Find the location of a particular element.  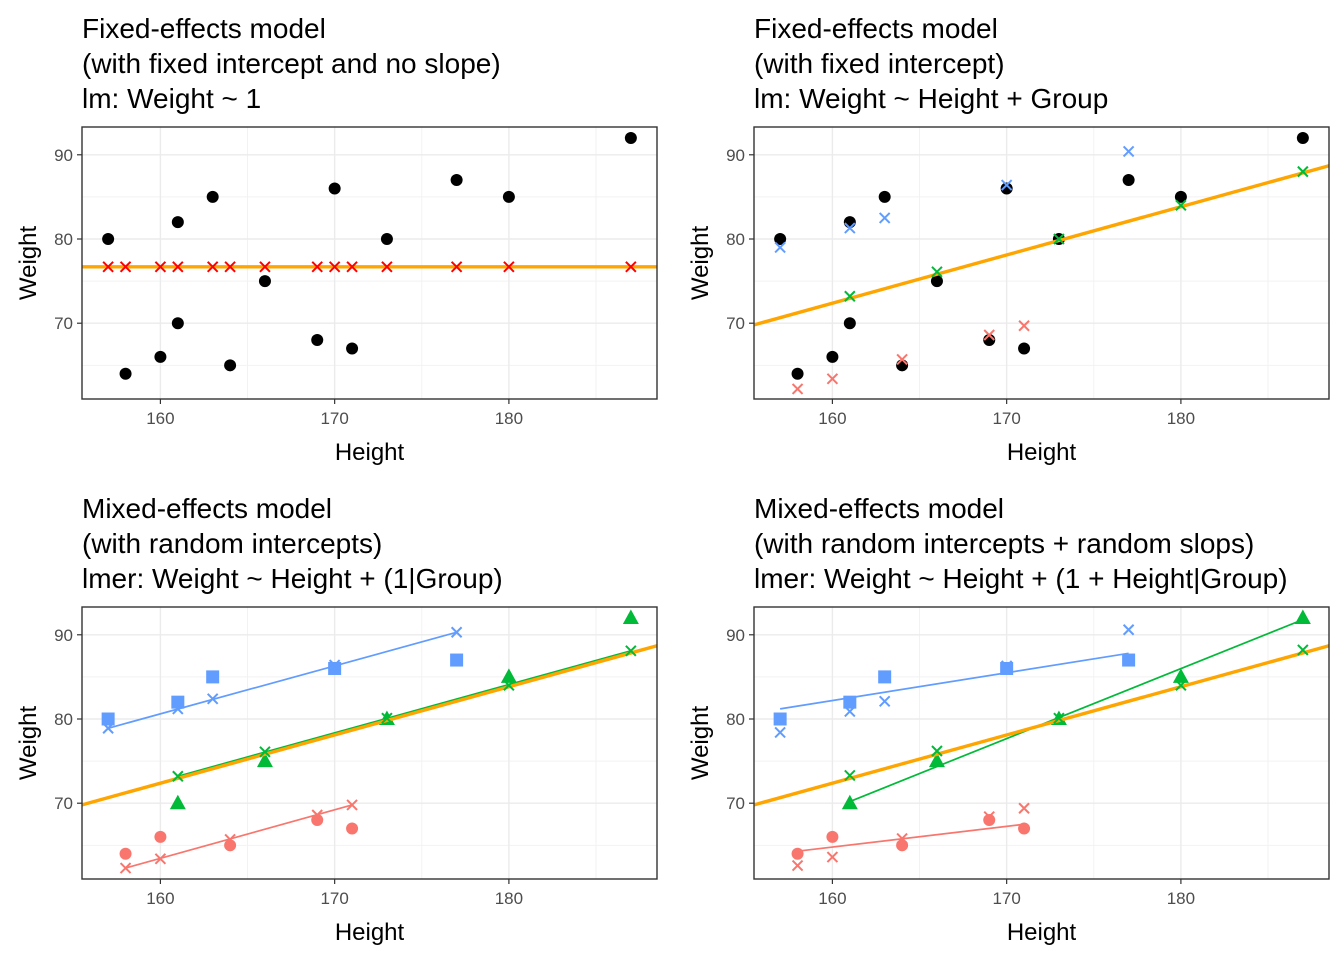

panel-title-line: lm: Weight ~ Height + Group is located at coordinates (931, 98).